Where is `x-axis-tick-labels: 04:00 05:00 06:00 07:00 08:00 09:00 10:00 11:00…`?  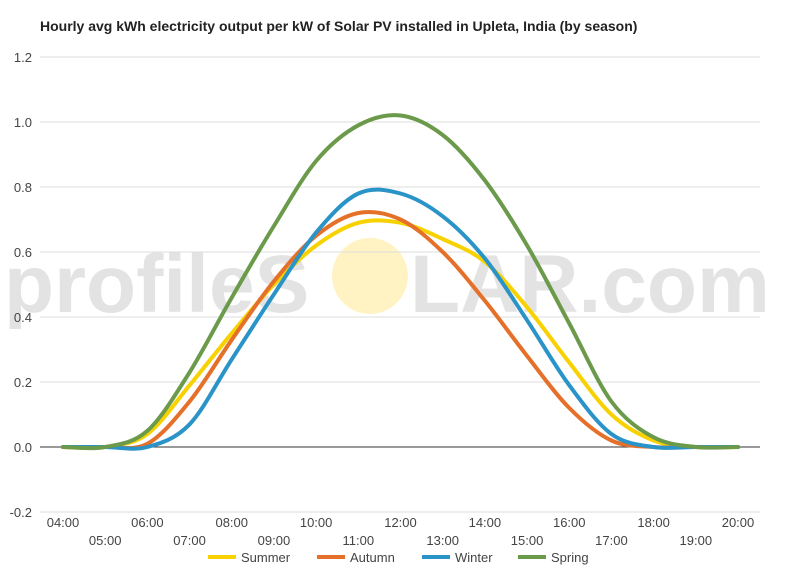 x-axis-tick-labels: 04:00 05:00 06:00 07:00 08:00 09:00 10:00 11:00… is located at coordinates (401, 531).